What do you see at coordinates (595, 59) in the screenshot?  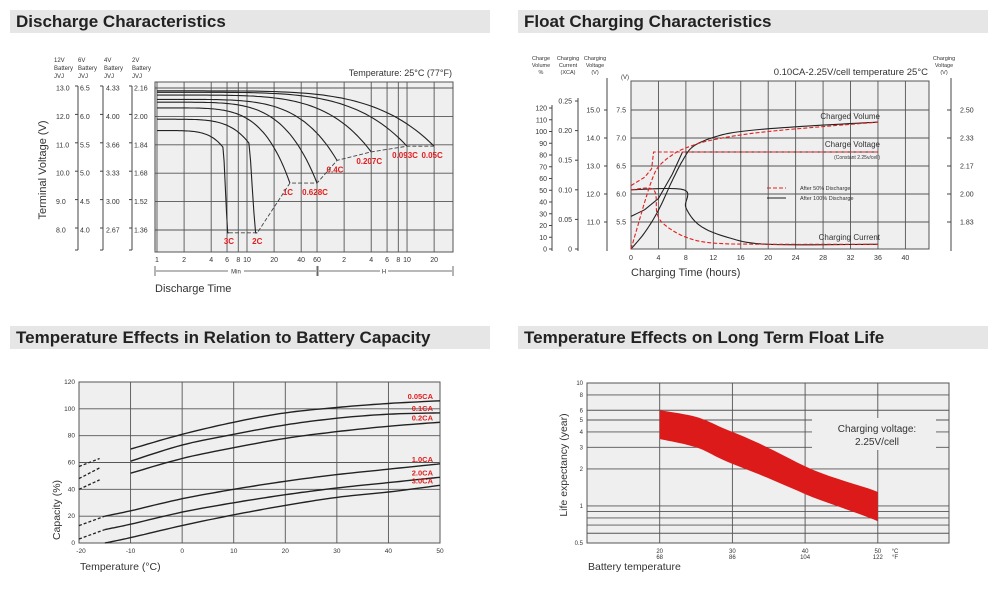 I see `voltage12-axis-header: Charging` at bounding box center [595, 59].